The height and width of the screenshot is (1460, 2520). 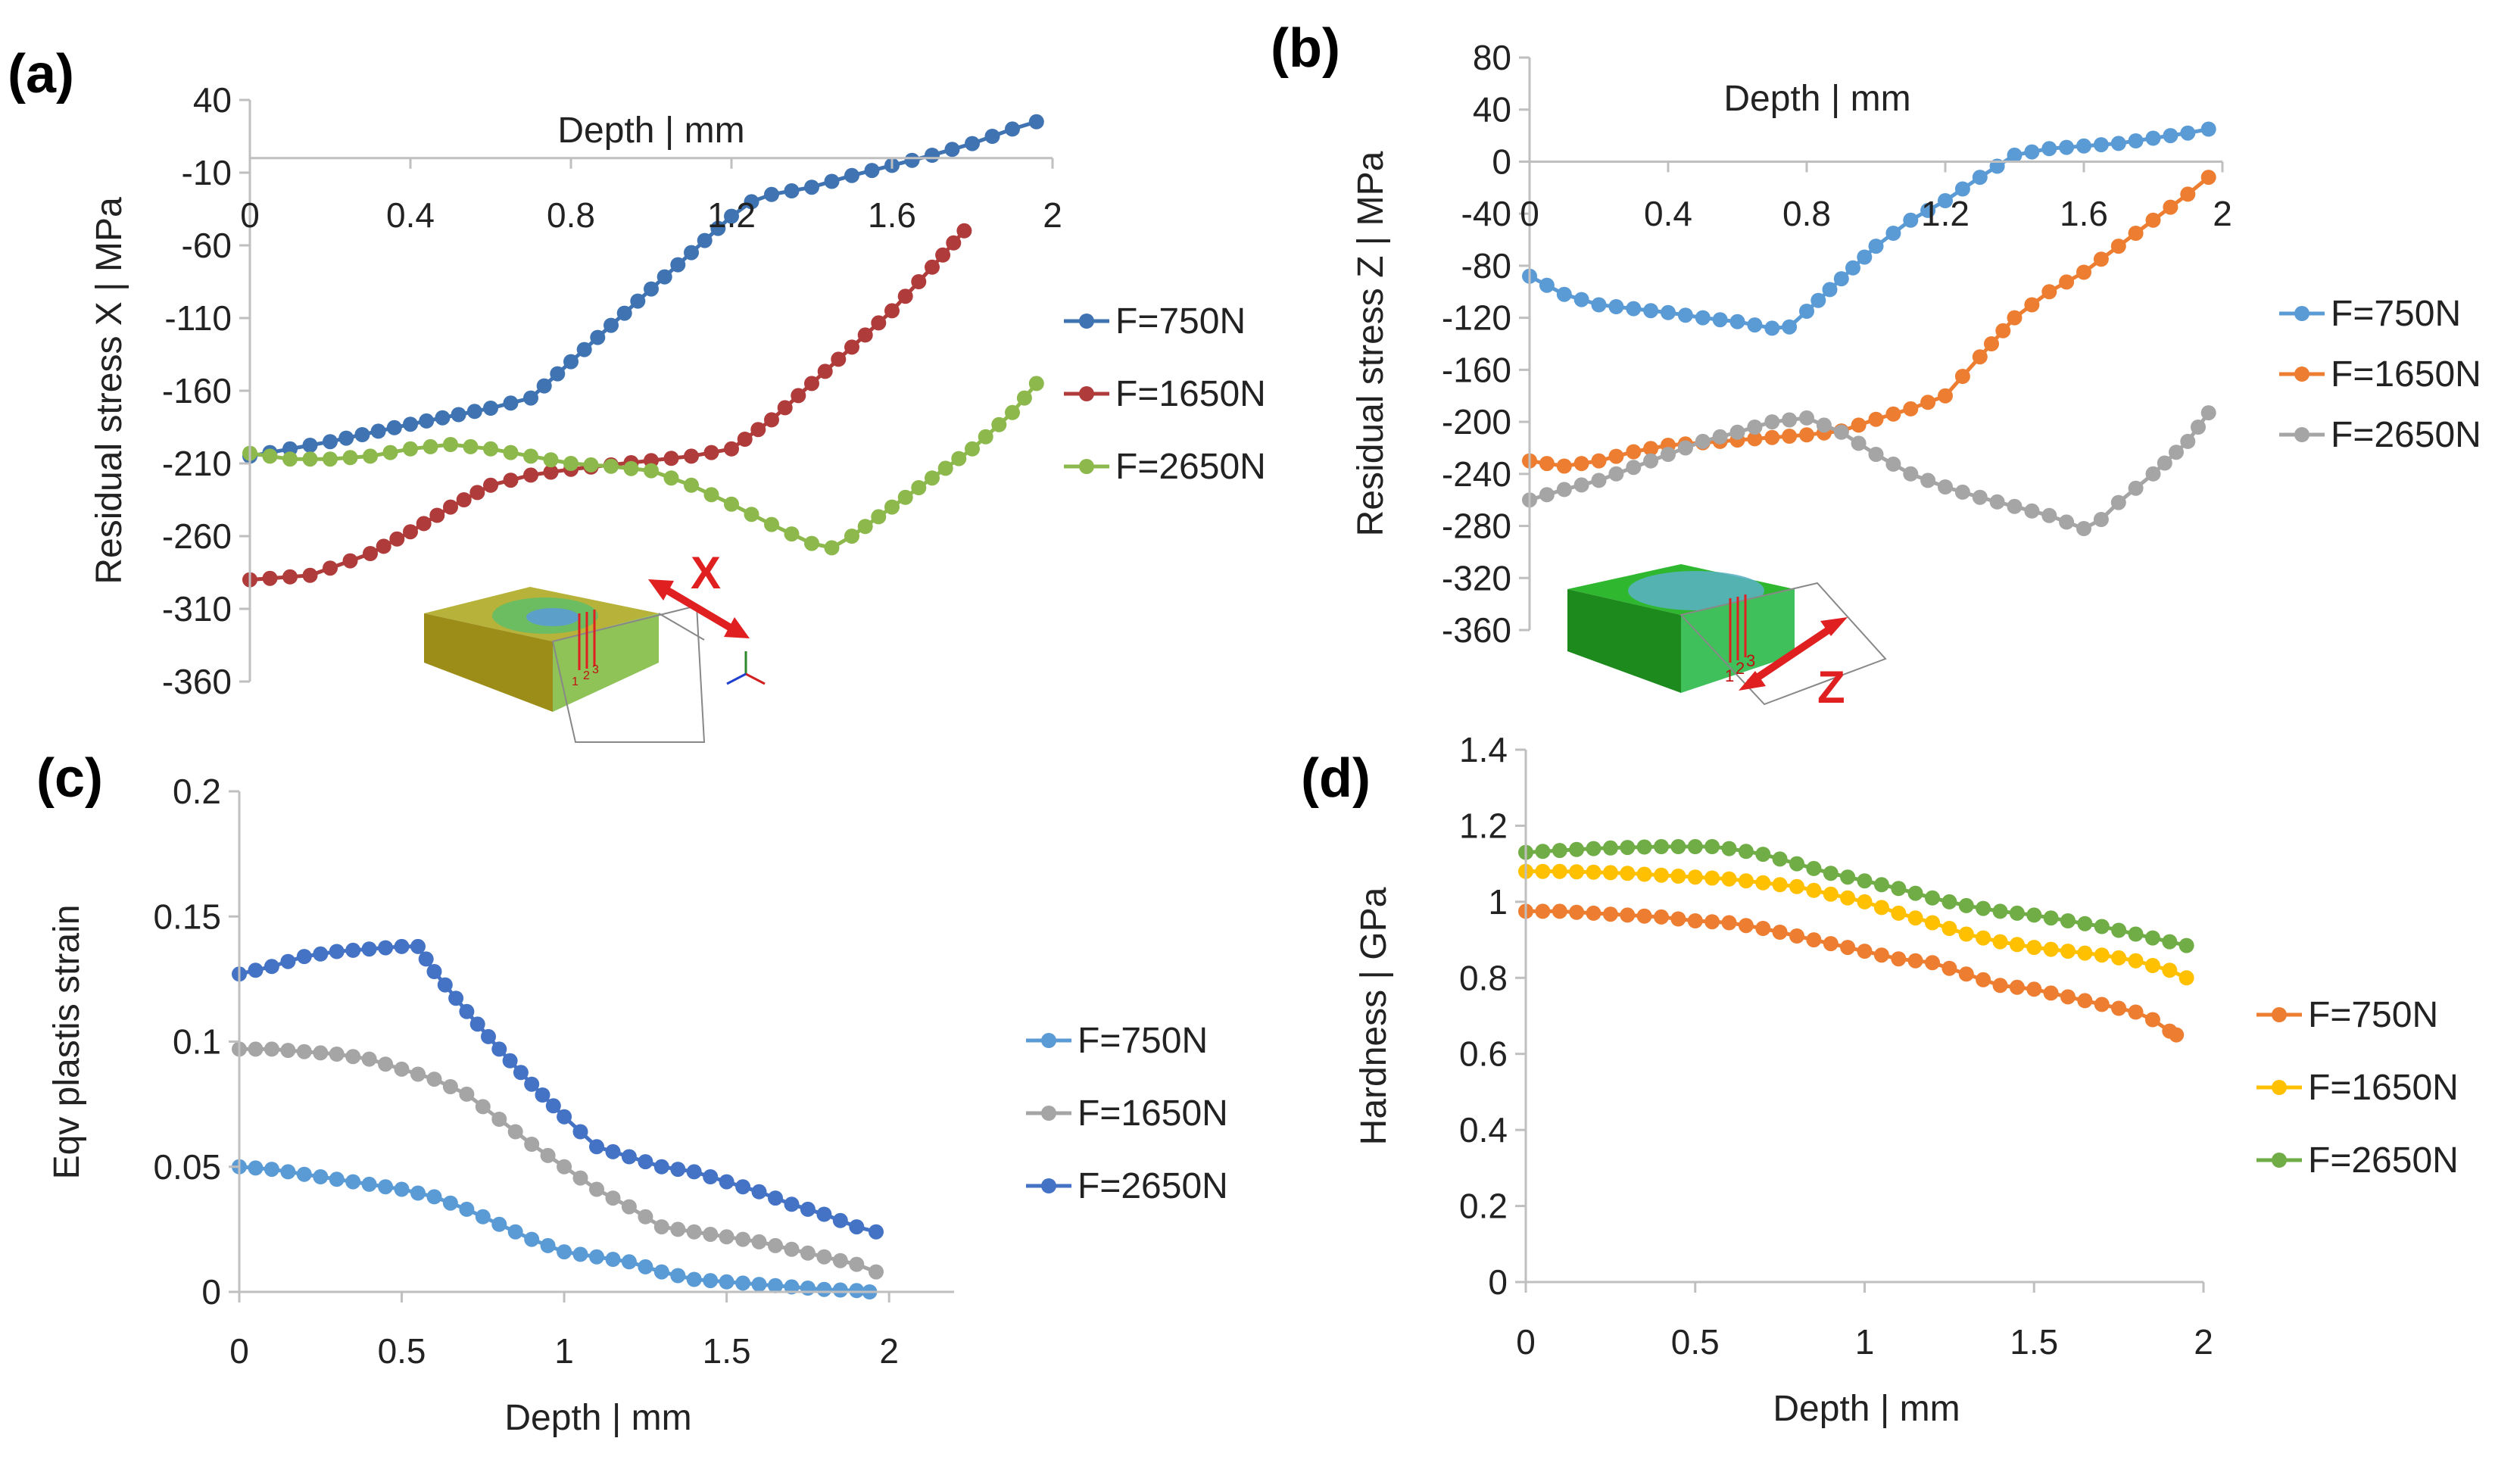 What do you see at coordinates (1336, 778) in the screenshot?
I see `panel-d-label: (d)` at bounding box center [1336, 778].